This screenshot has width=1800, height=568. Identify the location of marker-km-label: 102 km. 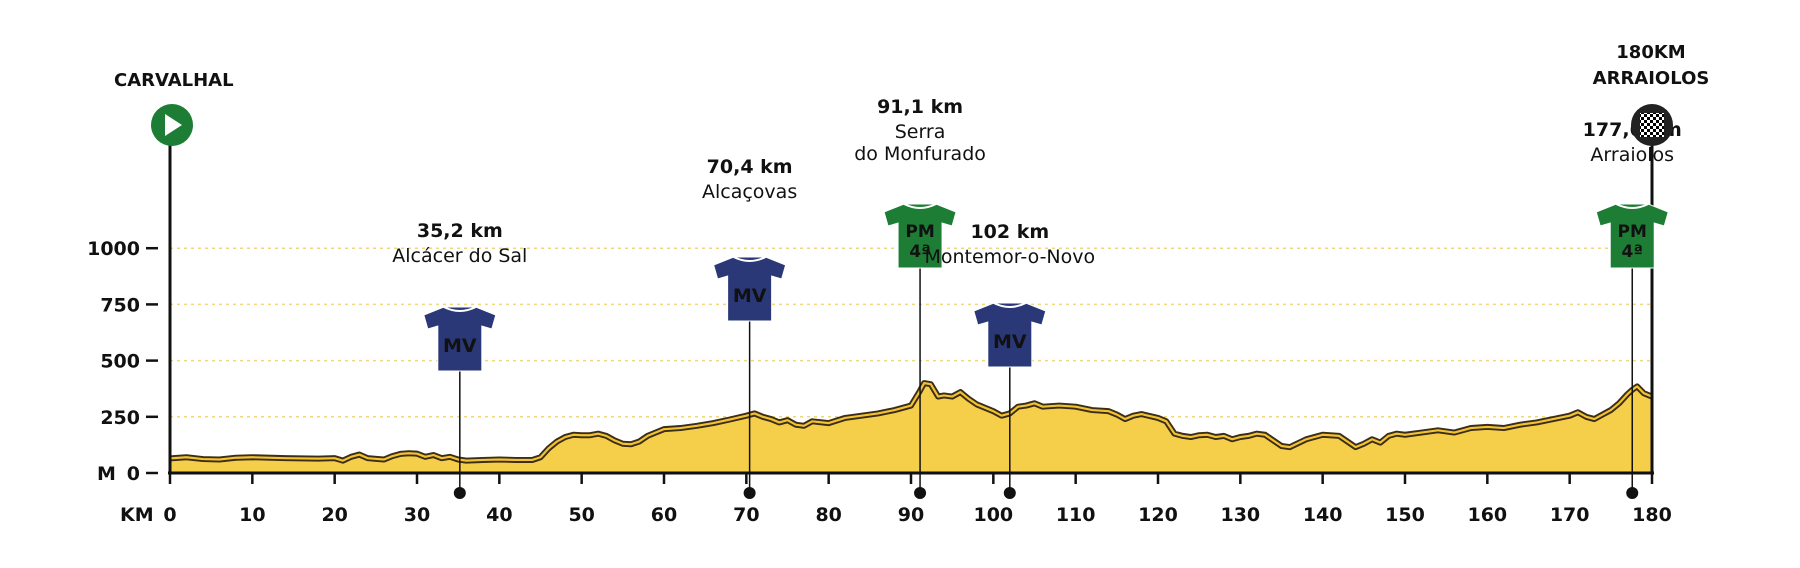
(1009, 232).